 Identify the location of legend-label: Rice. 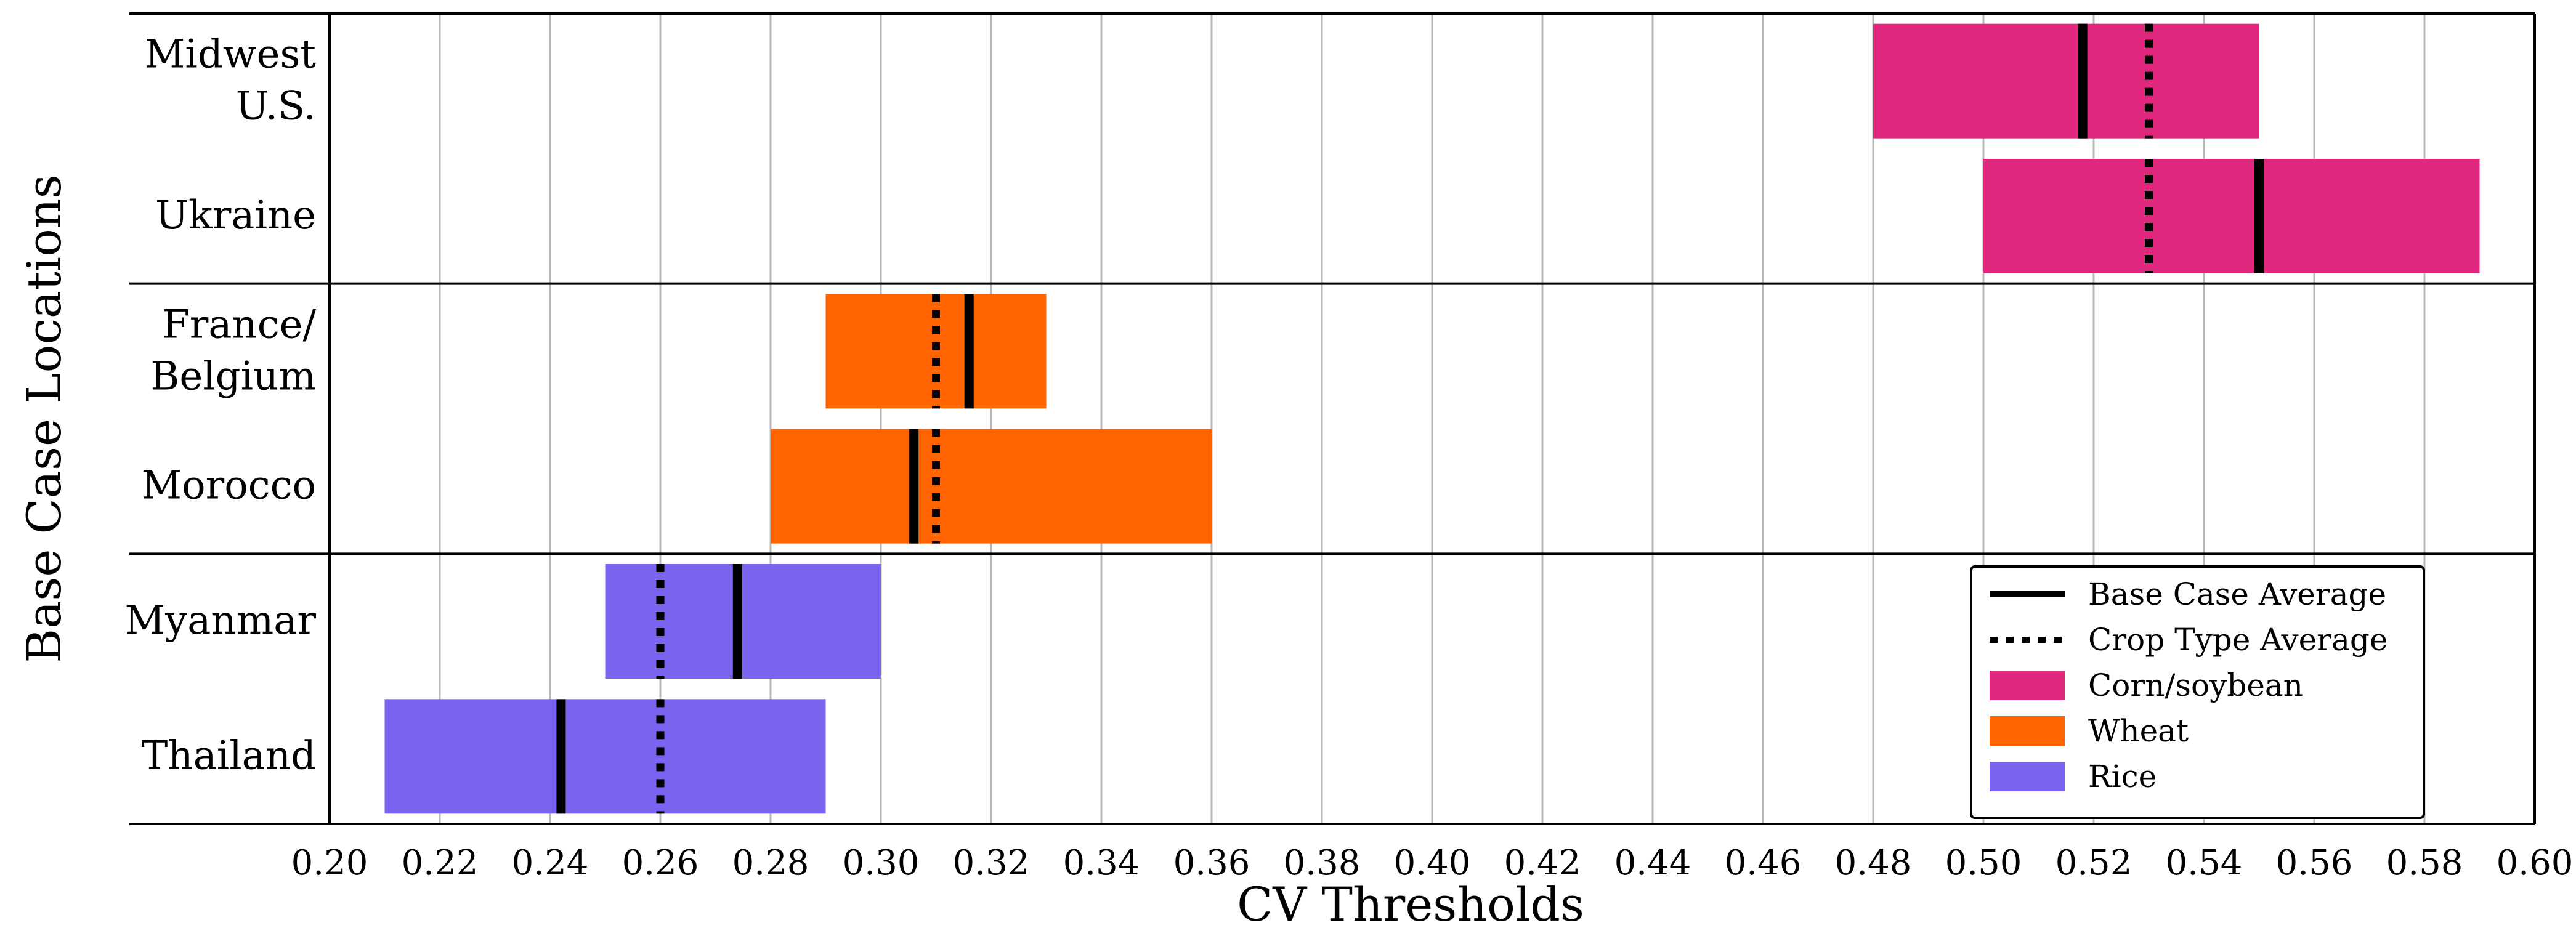
(2122, 776).